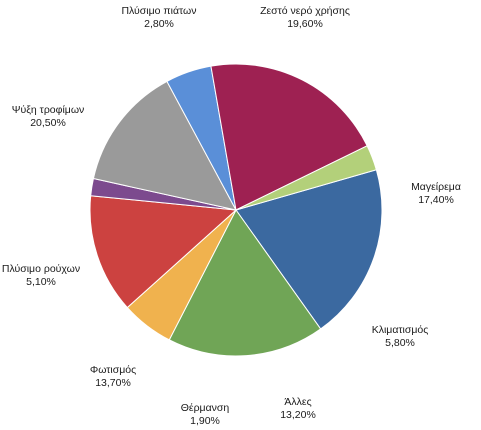 The height and width of the screenshot is (430, 481). Describe the element at coordinates (436, 200) in the screenshot. I see `slice-value-label: 17,40%` at that location.